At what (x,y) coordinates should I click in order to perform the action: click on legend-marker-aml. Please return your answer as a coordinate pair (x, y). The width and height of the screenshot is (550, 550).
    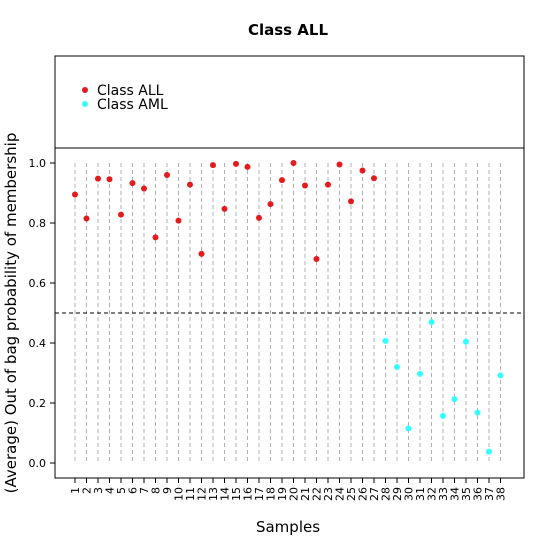
    Looking at the image, I should click on (85, 104).